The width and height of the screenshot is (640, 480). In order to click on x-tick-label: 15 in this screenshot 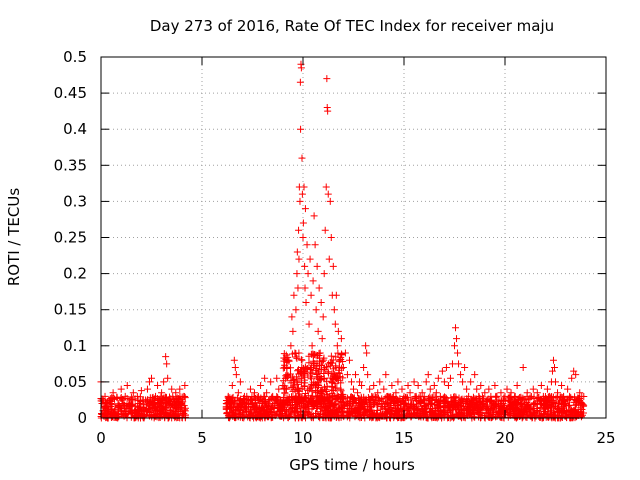, I will do `click(403, 438)`.